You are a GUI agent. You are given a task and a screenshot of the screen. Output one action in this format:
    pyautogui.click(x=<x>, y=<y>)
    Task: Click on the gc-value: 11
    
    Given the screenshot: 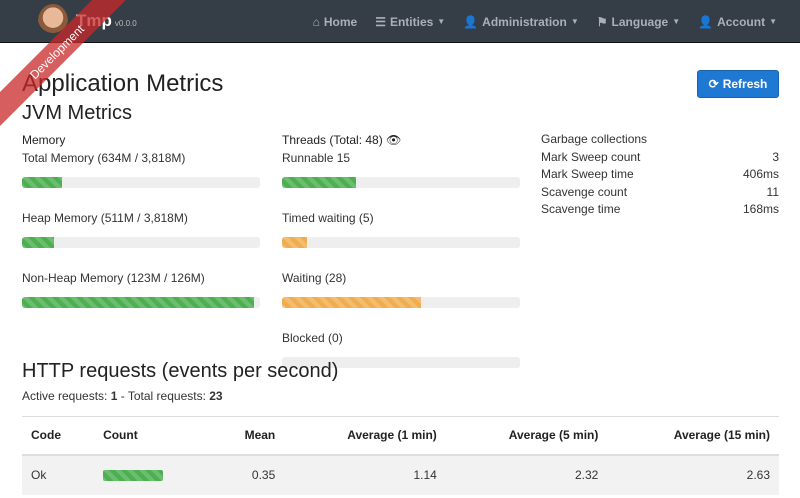 What is the action you would take?
    pyautogui.click(x=772, y=191)
    